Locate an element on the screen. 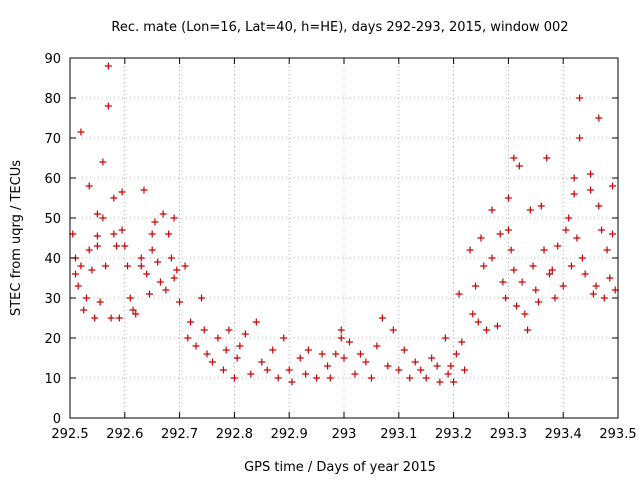  x-tick-label: 292.7 is located at coordinates (179, 434).